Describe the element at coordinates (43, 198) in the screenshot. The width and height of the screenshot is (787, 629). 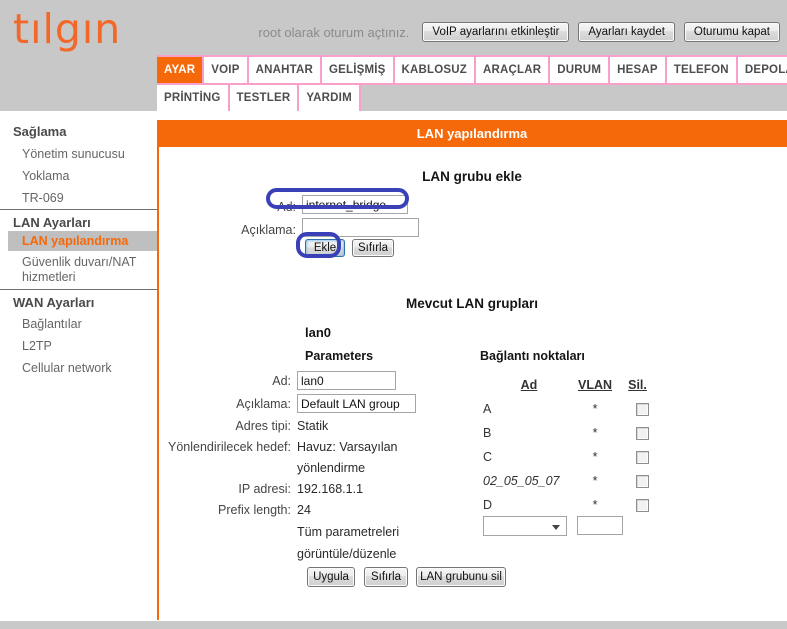
I see `sidebar-item-tr-069: TR-069` at that location.